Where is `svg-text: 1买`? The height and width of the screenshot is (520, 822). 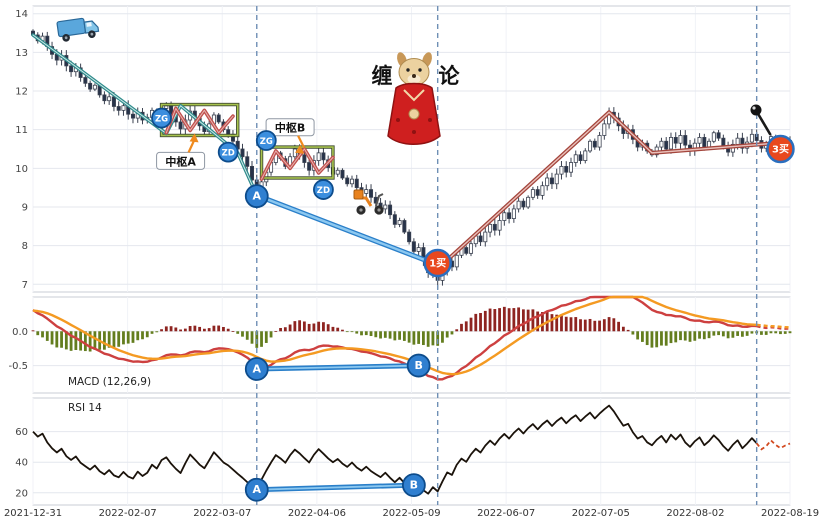
svg-text: 1买 is located at coordinates (437, 264).